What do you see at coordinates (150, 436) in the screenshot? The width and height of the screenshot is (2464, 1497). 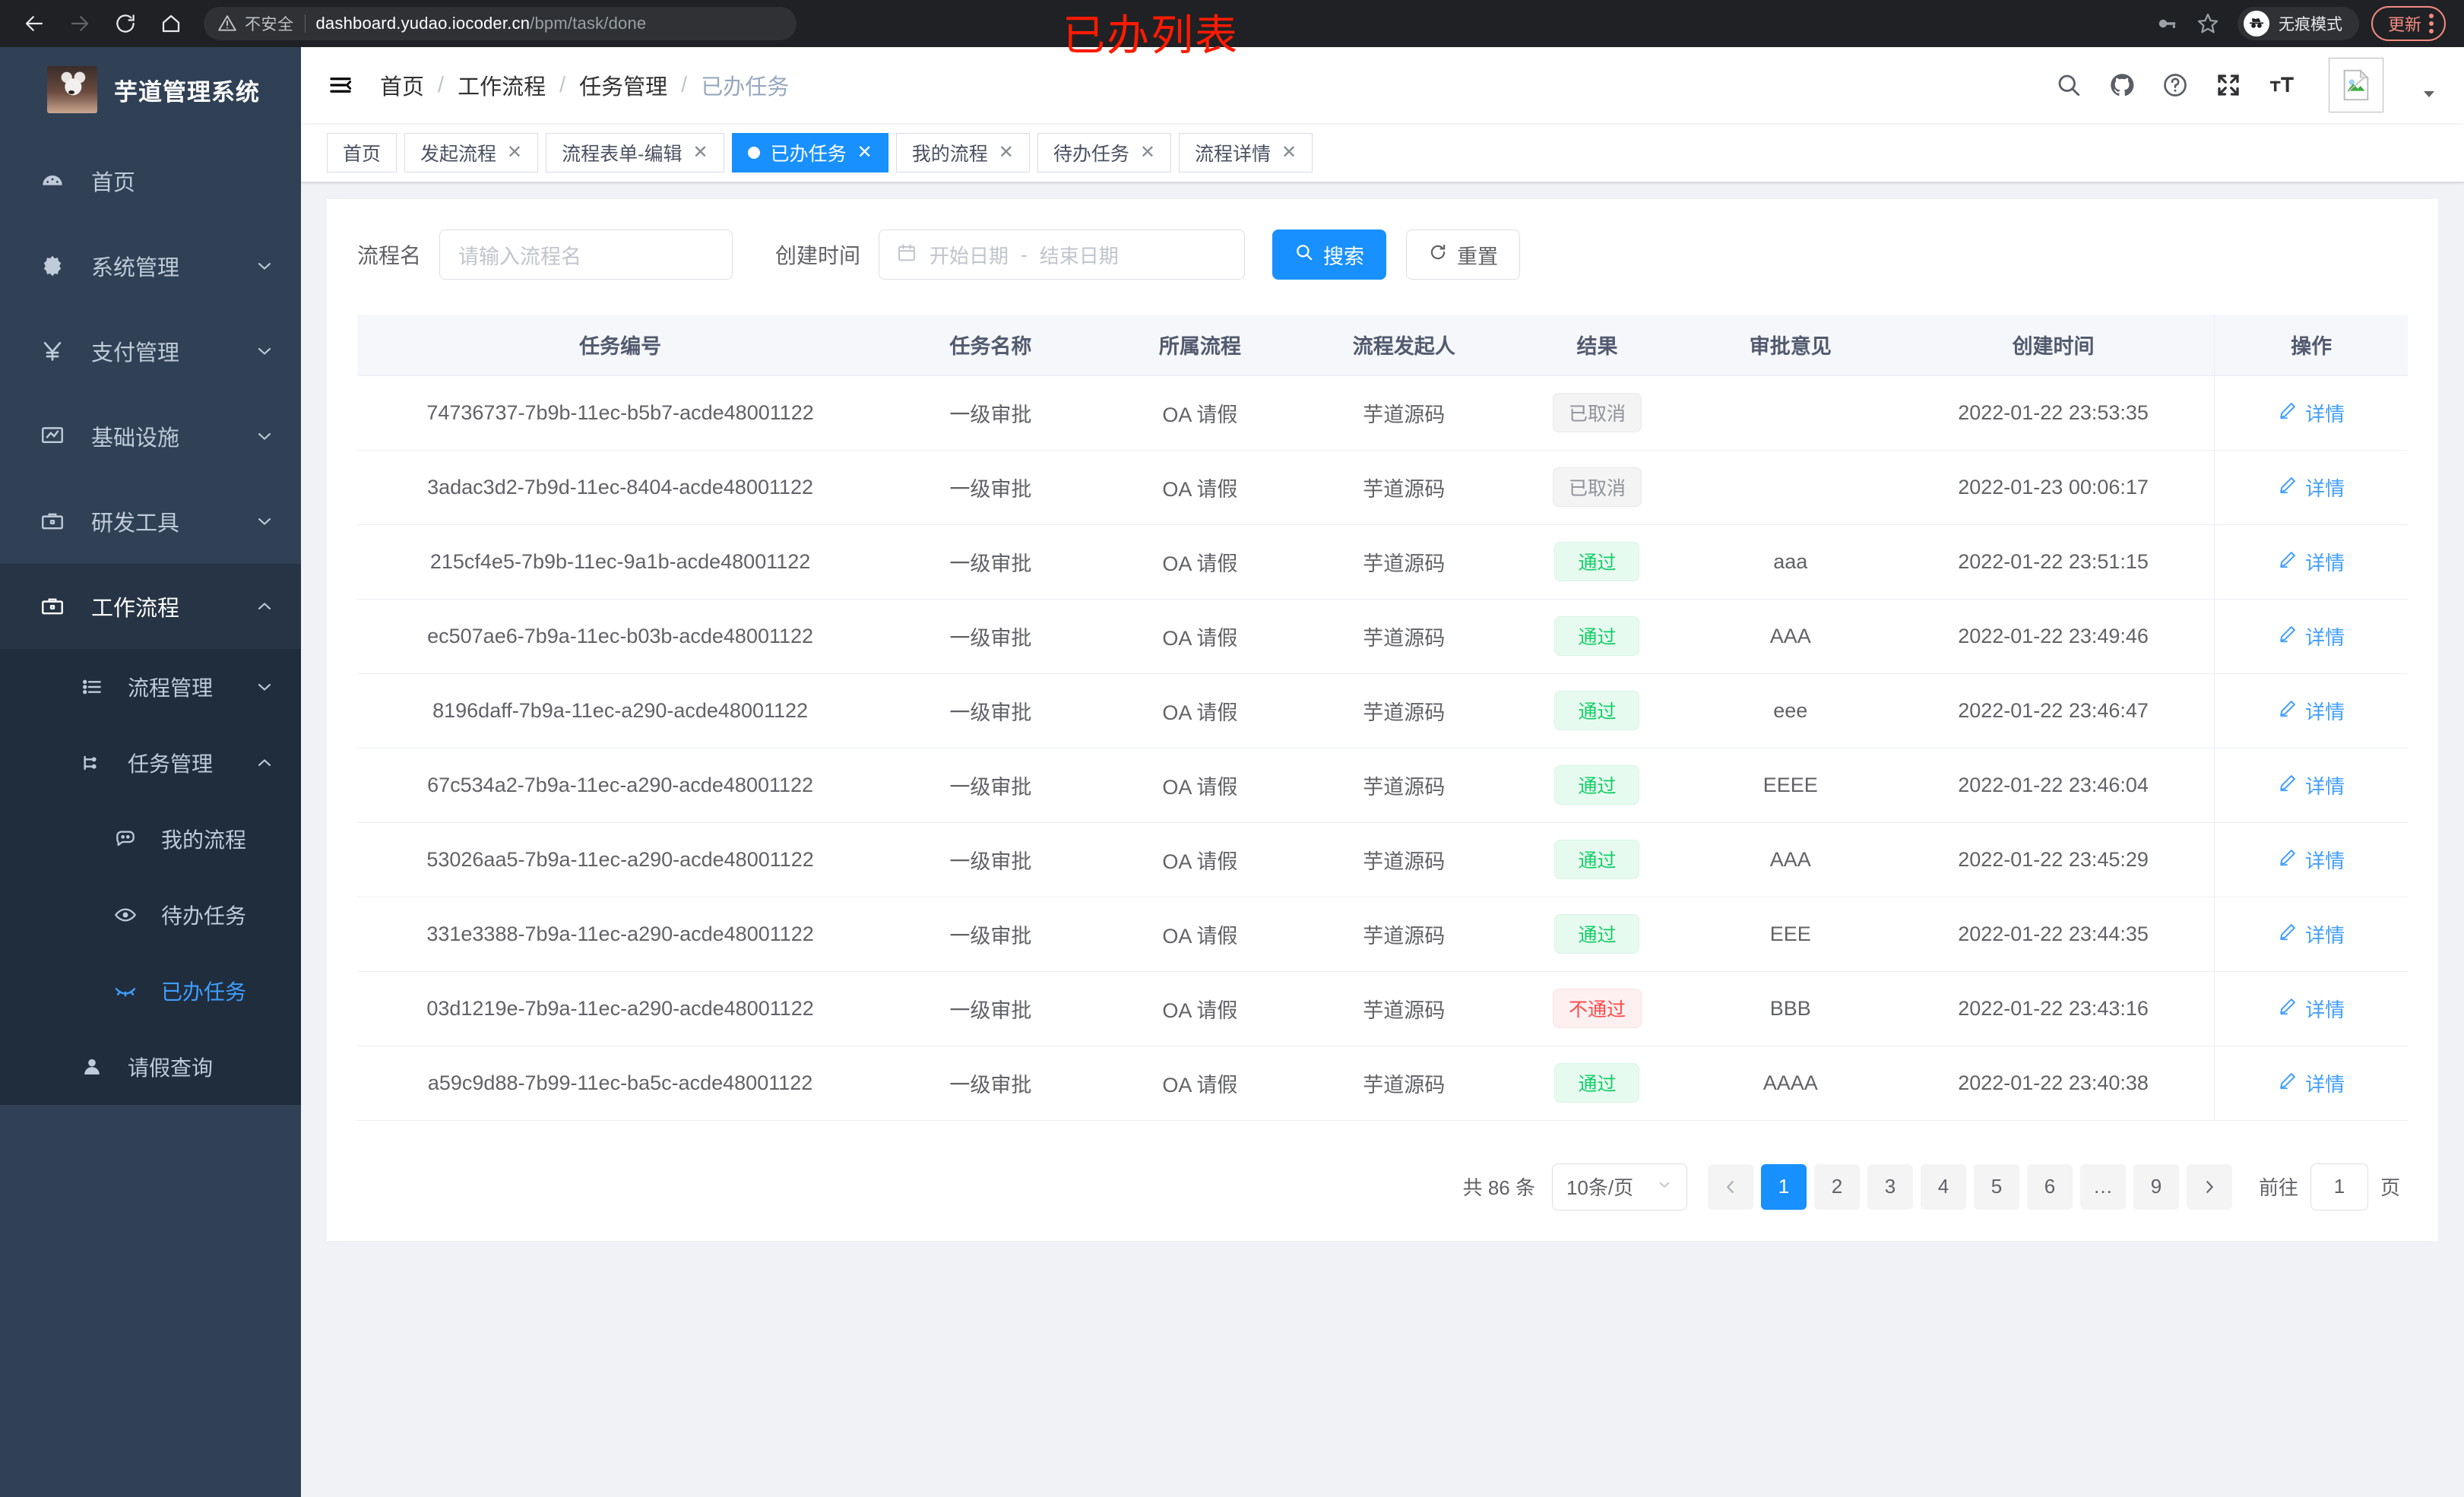 I see `sidebar-item-infrastructure: 基础设施` at bounding box center [150, 436].